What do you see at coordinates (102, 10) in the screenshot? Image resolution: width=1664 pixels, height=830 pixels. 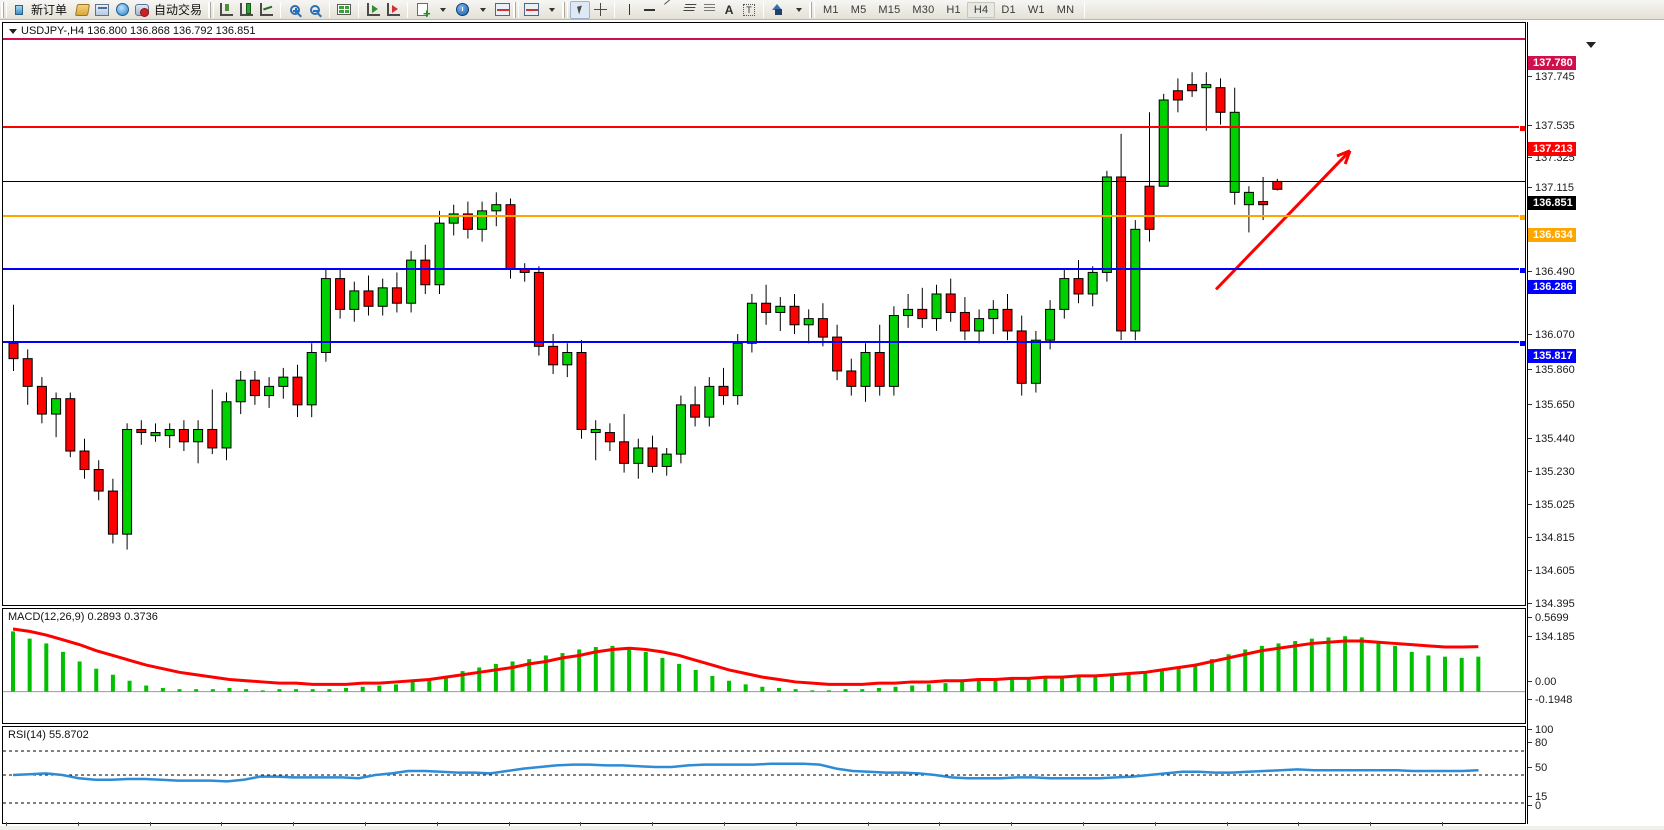 I see `terminal-icon` at bounding box center [102, 10].